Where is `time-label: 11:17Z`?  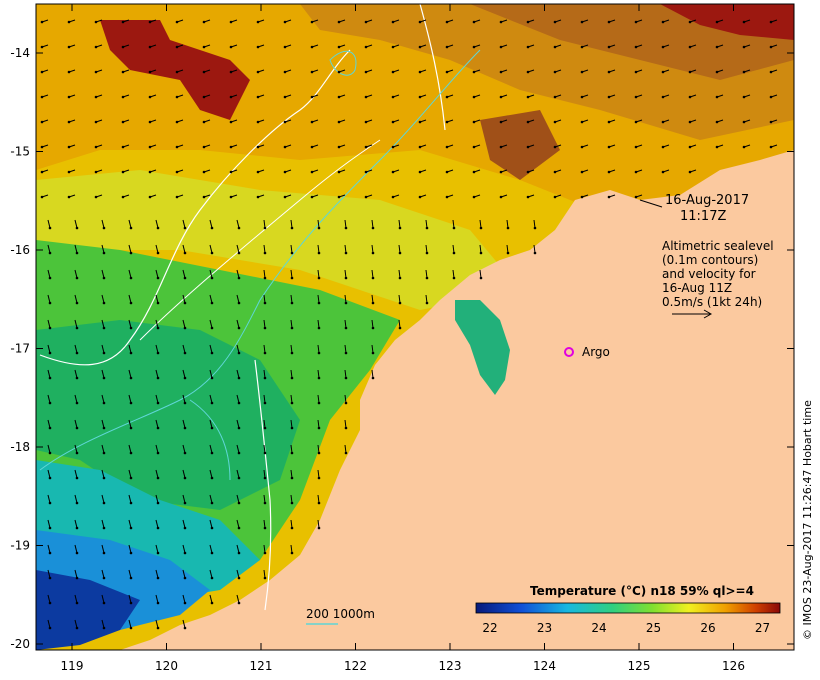
time-label: 11:17Z is located at coordinates (703, 216).